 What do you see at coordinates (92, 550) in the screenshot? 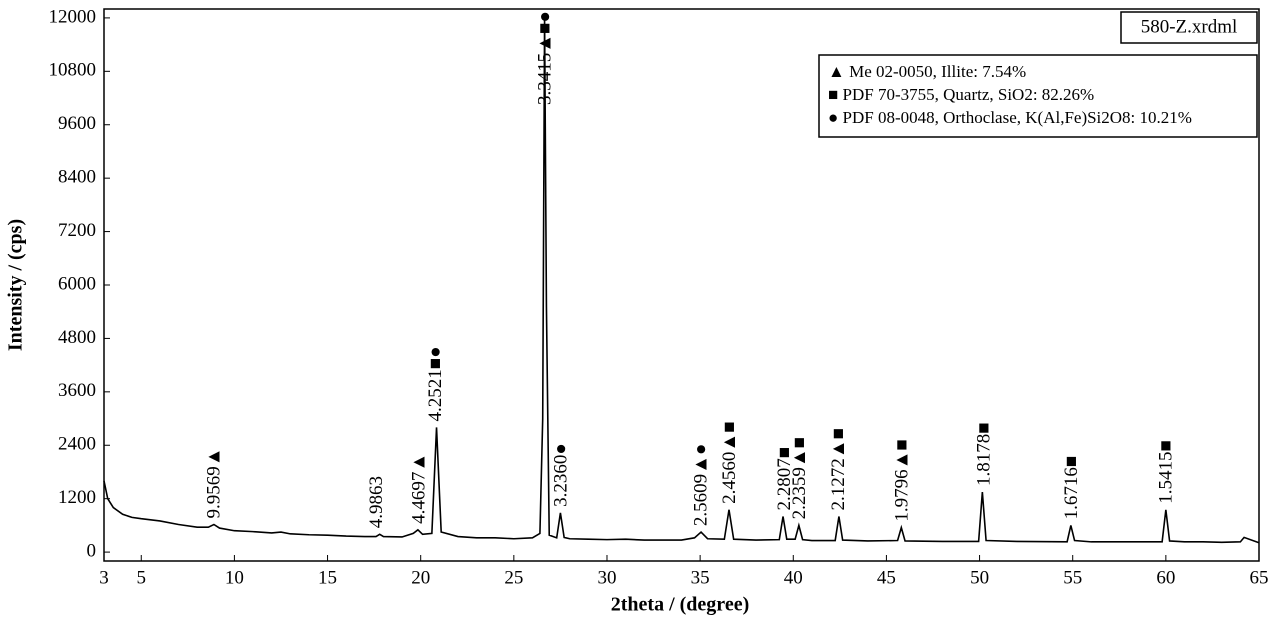
I see `y-tick-label: 0` at bounding box center [92, 550].